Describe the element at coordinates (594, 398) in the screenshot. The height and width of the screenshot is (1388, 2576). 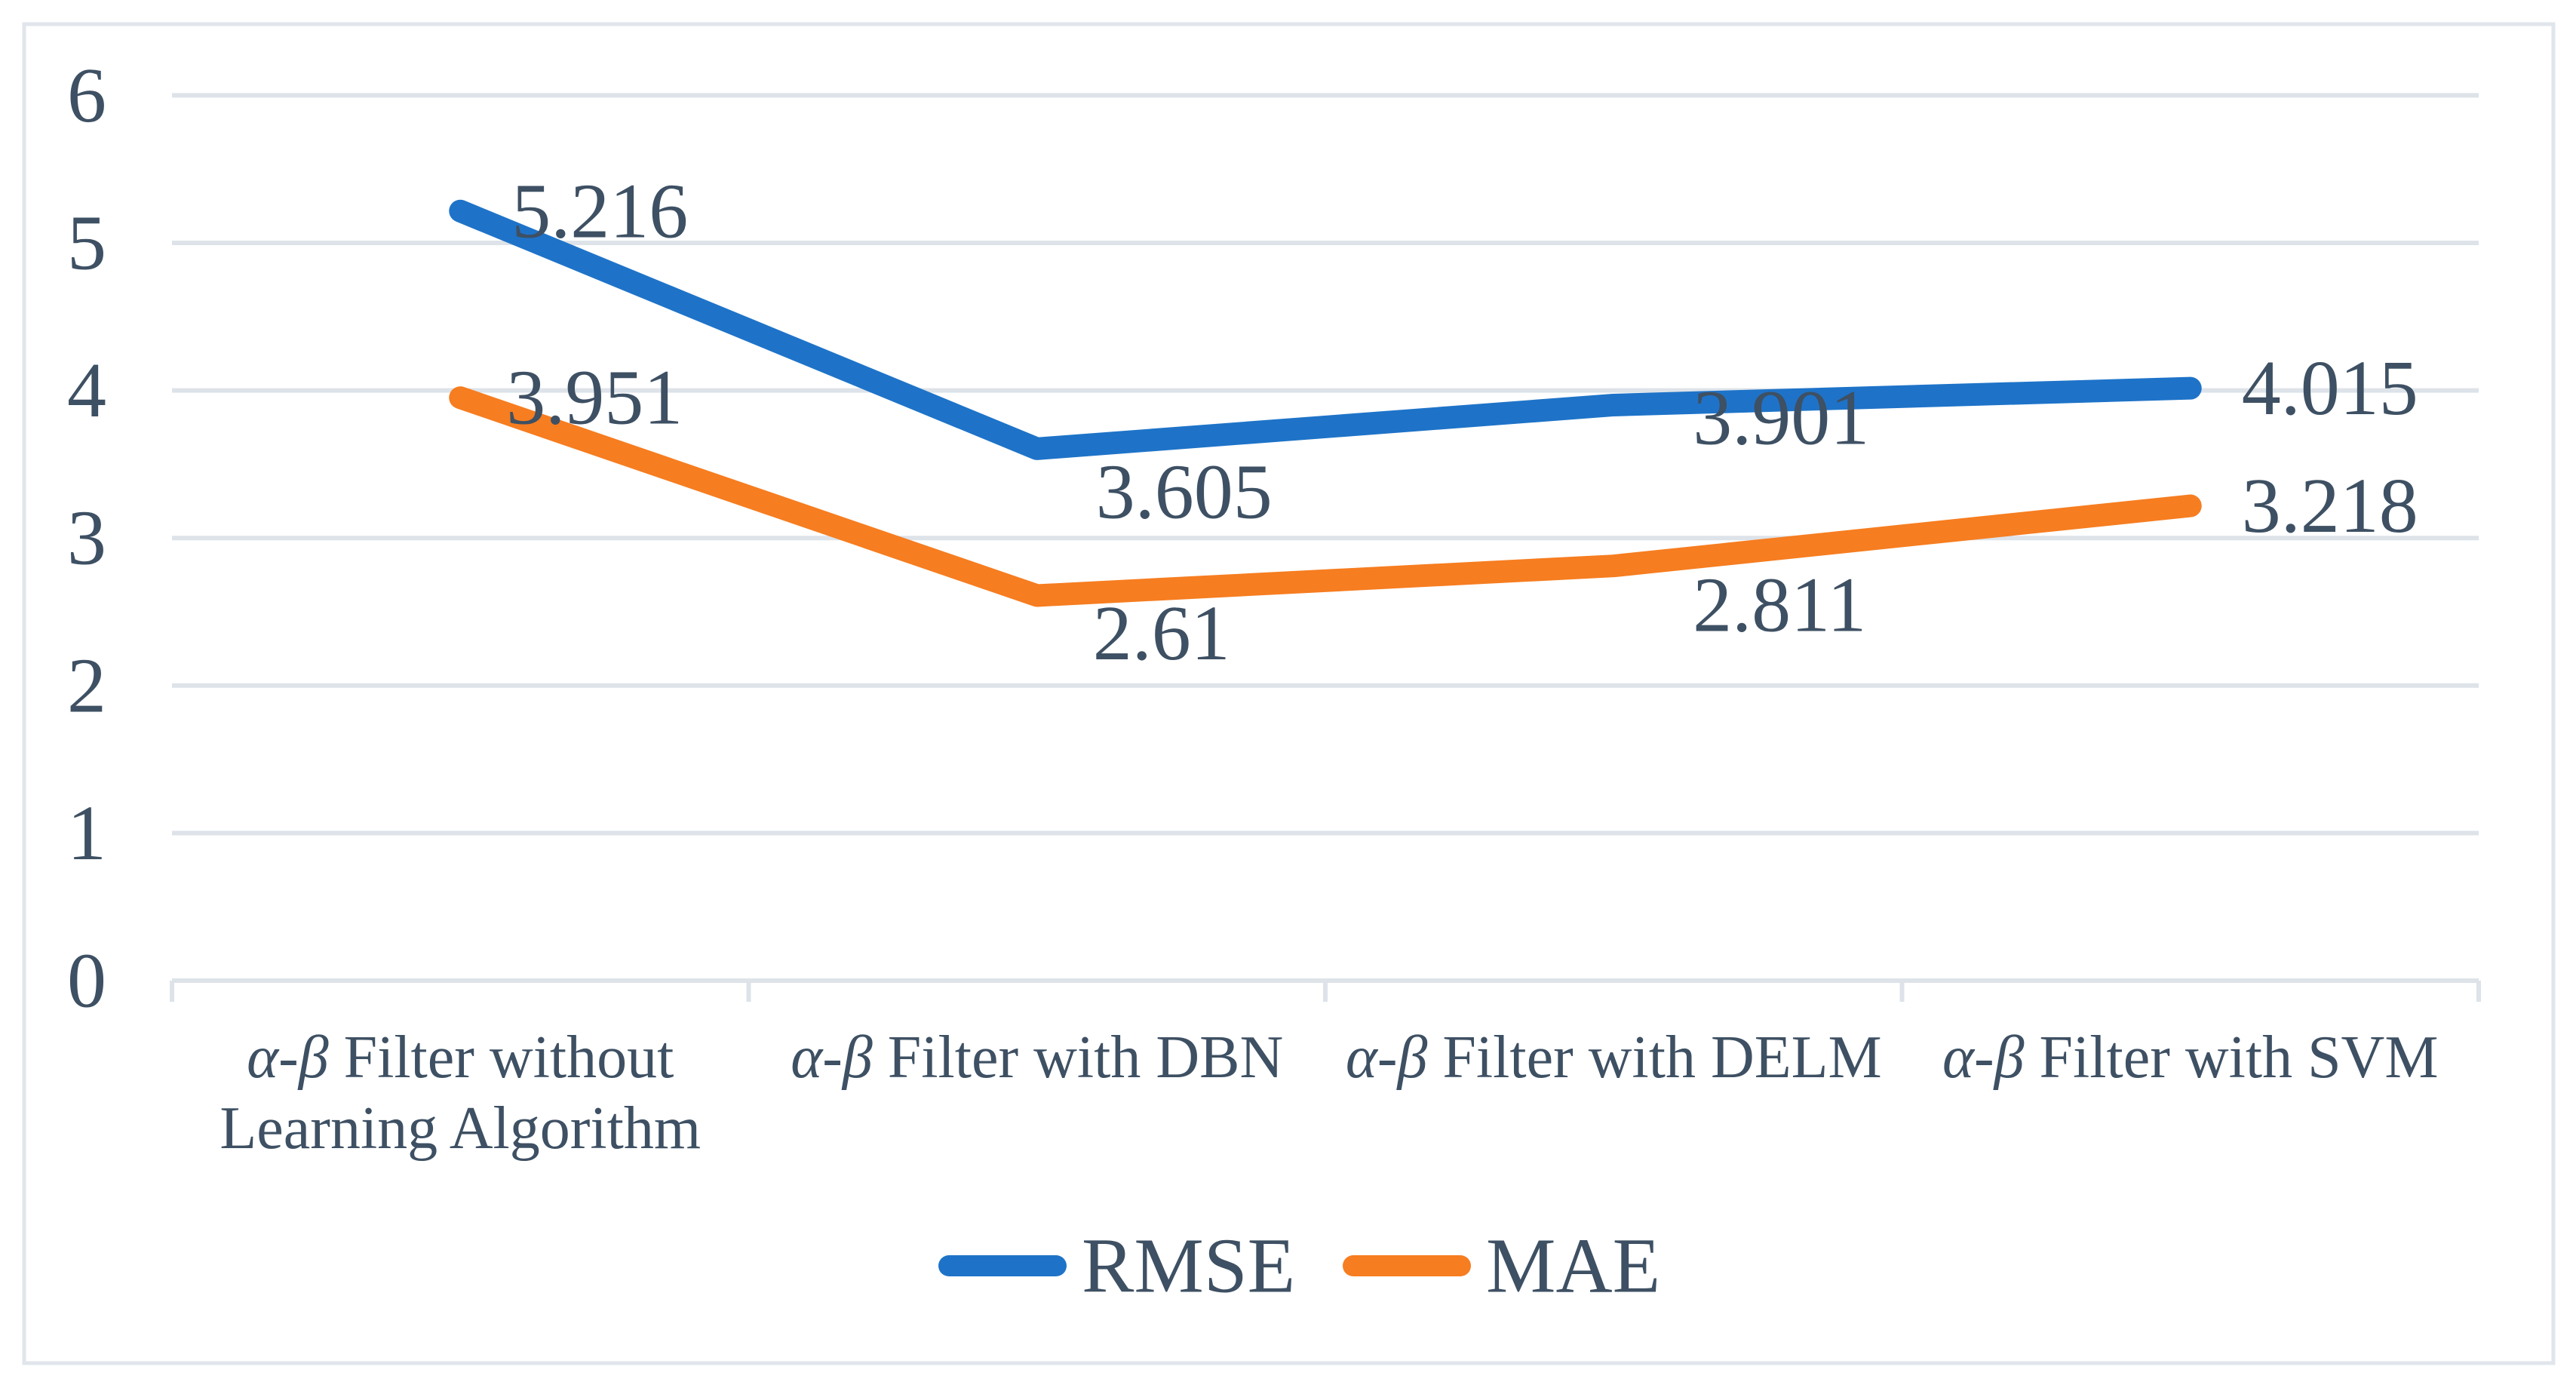
I see `data-label: 3.951` at that location.